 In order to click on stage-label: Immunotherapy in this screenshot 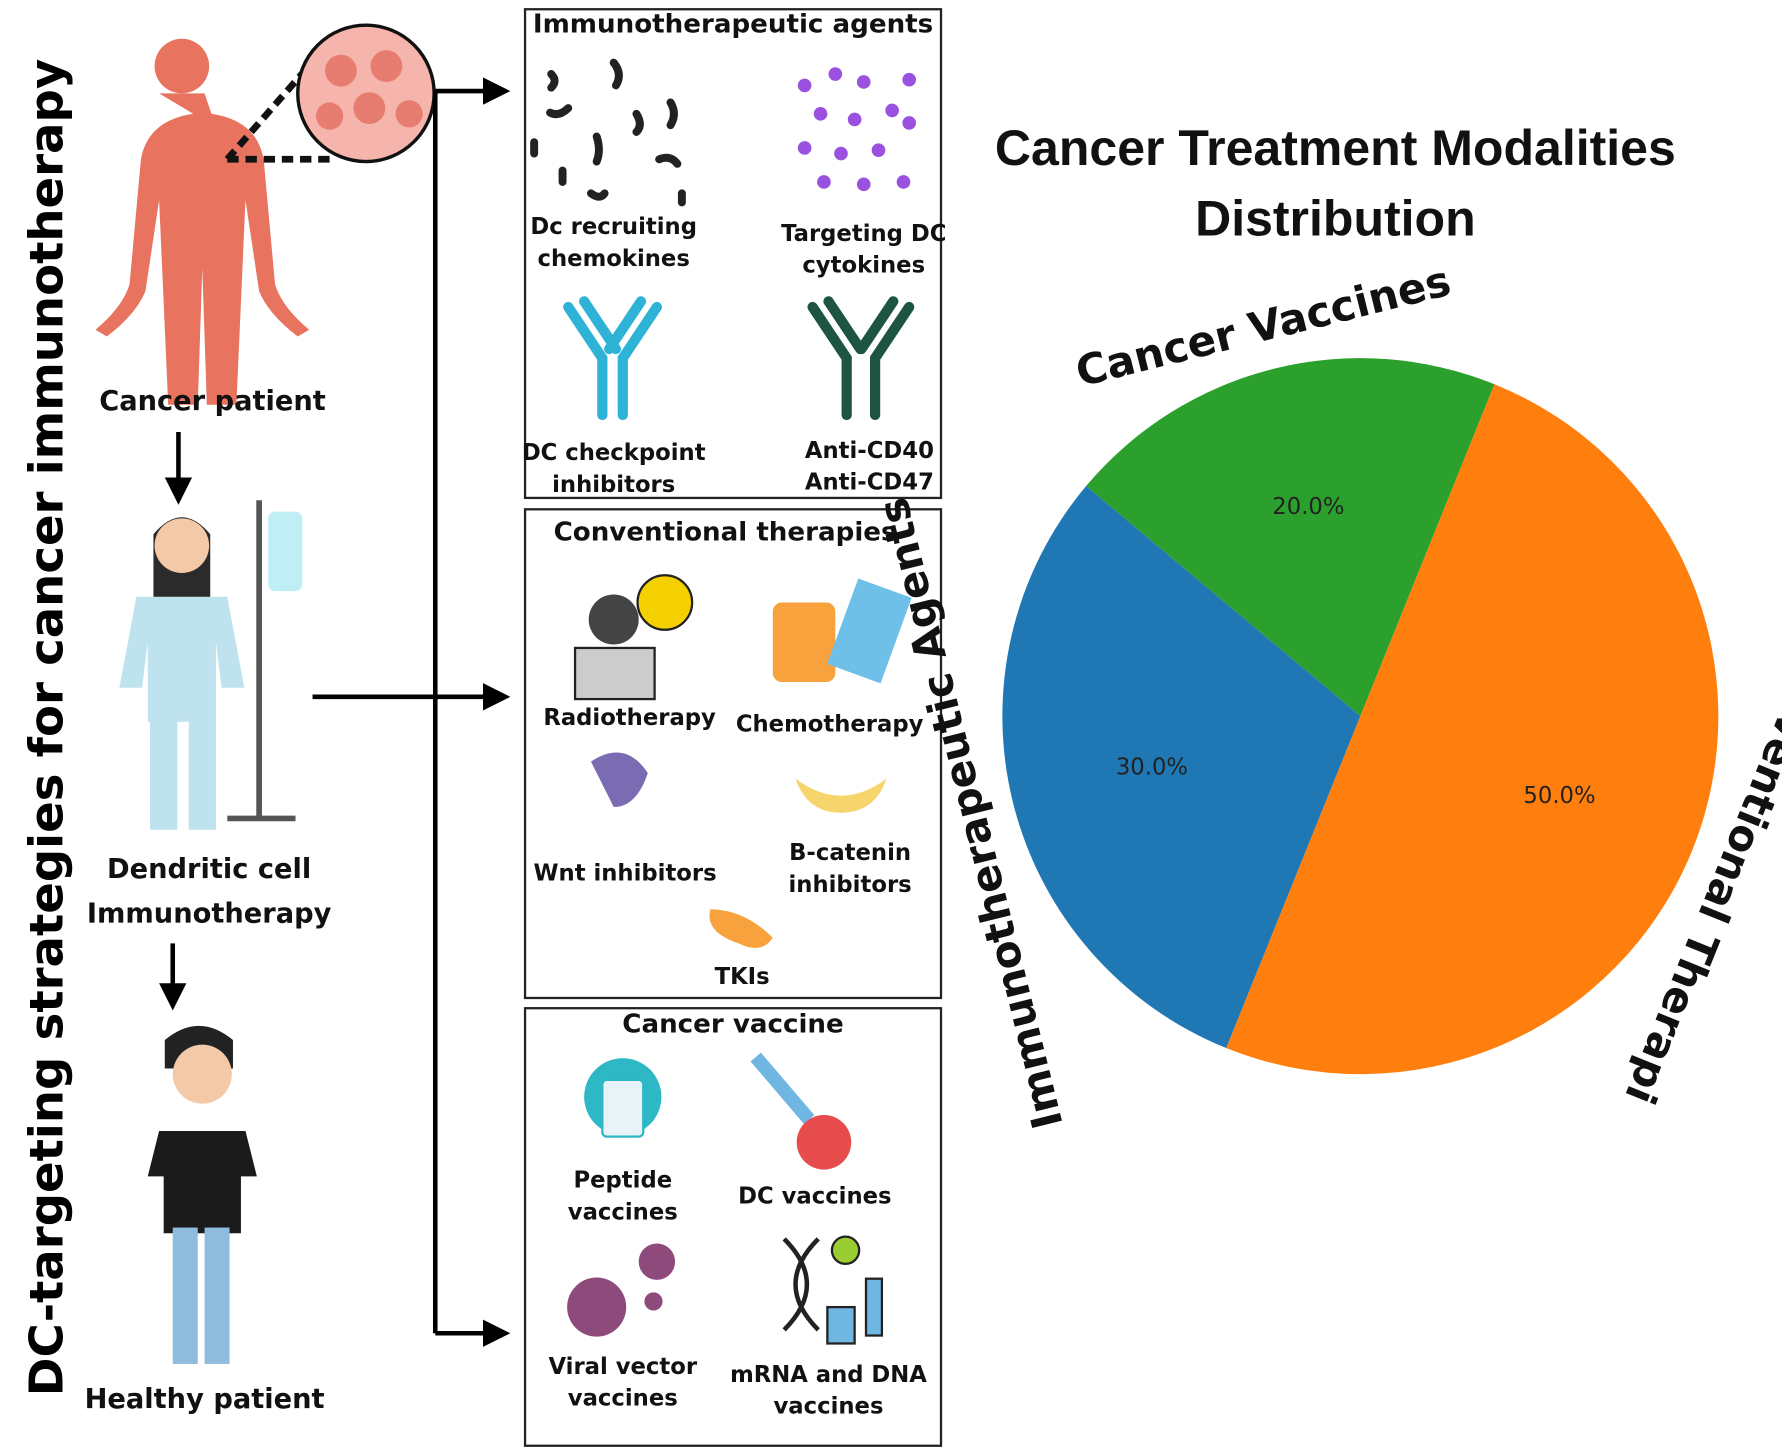, I will do `click(209, 914)`.